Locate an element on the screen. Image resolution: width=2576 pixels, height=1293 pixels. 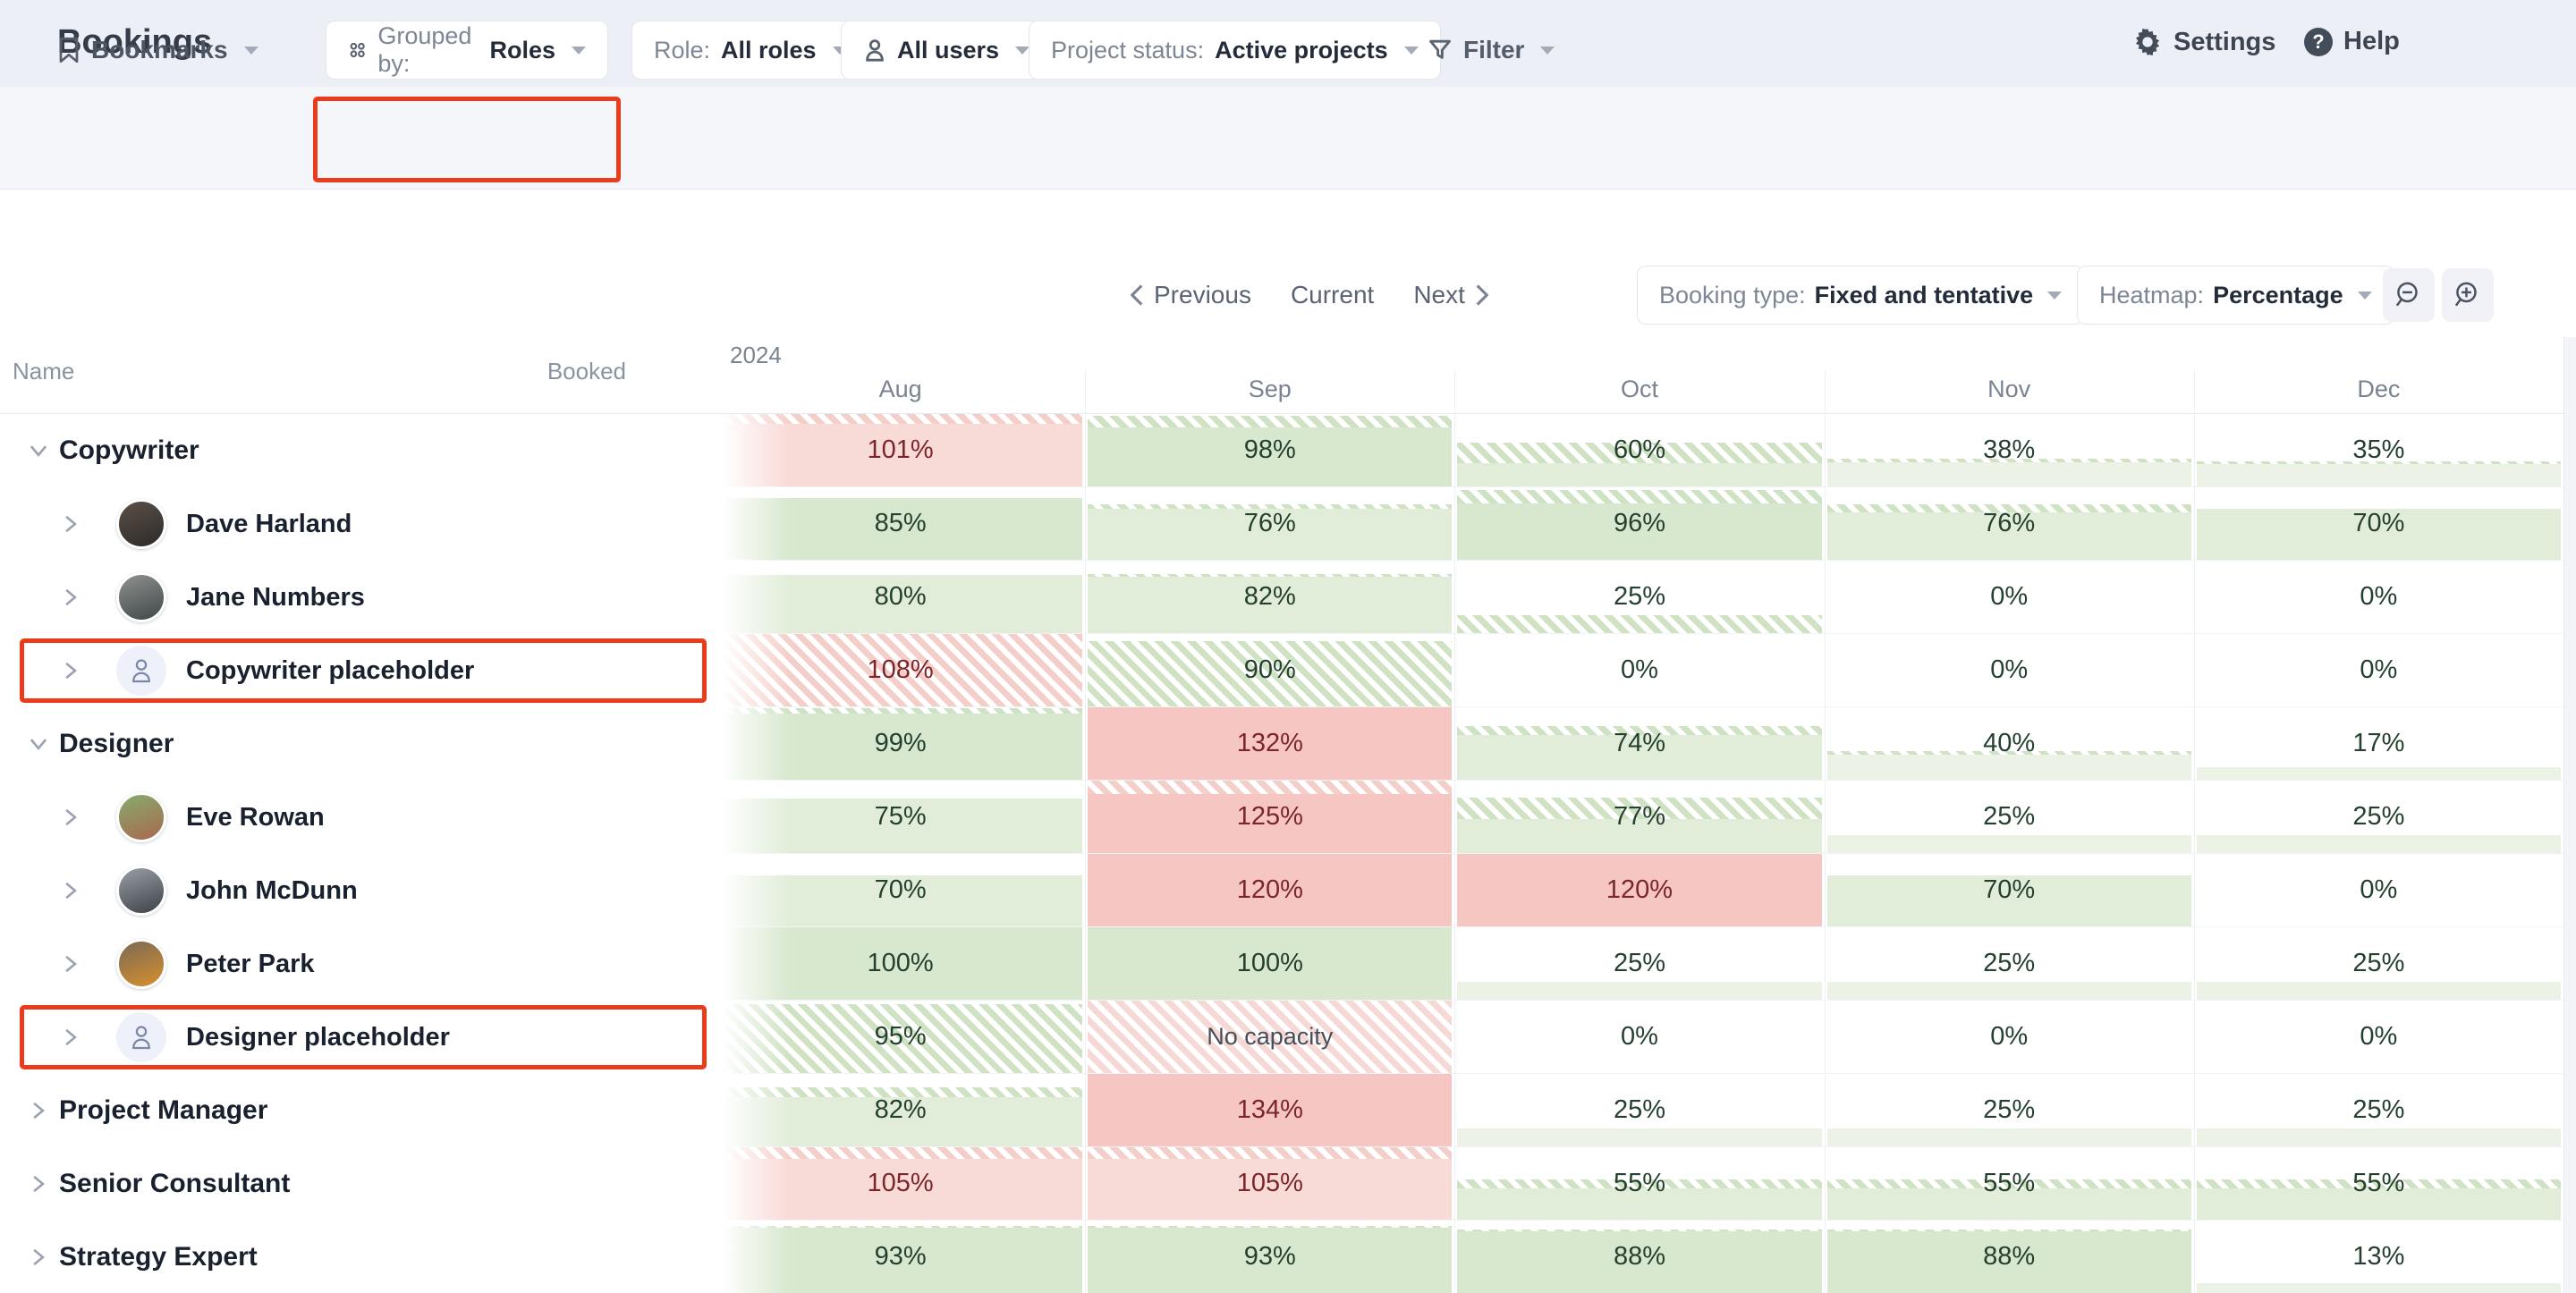
heatmap-cell: 77% is located at coordinates (1639, 817).